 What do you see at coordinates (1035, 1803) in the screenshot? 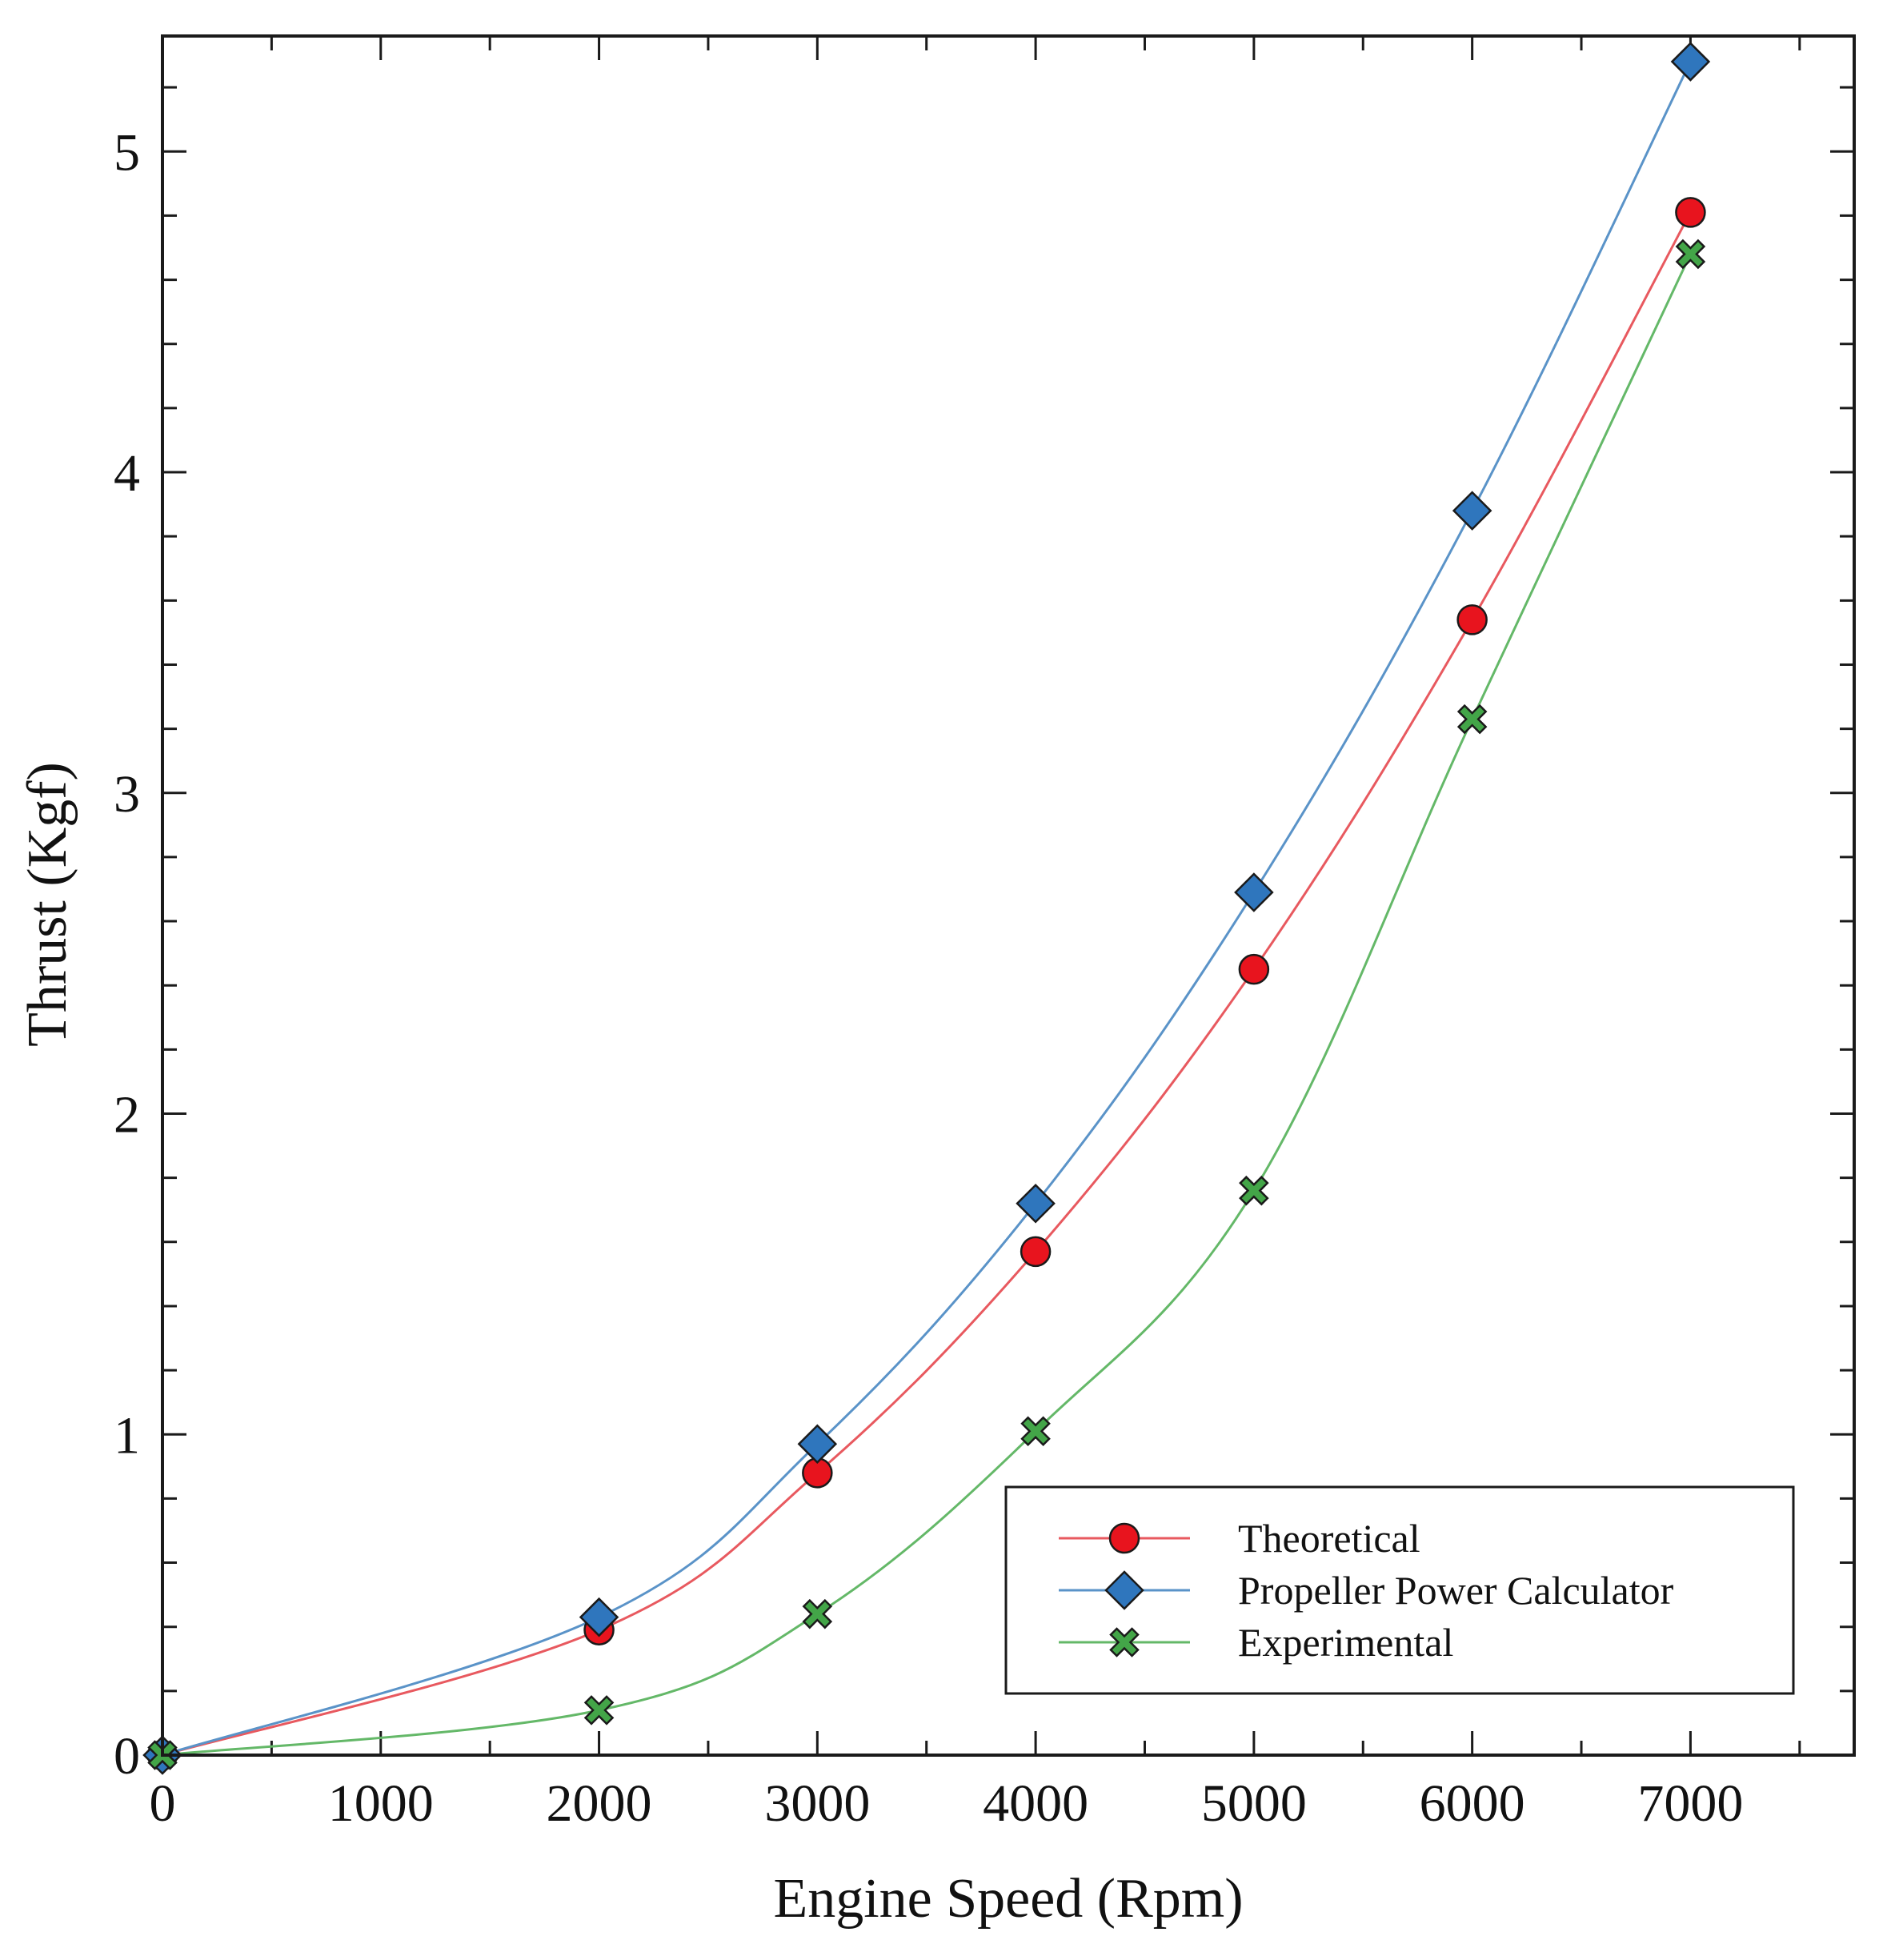
I see `x-tick-label: 4000` at bounding box center [1035, 1803].